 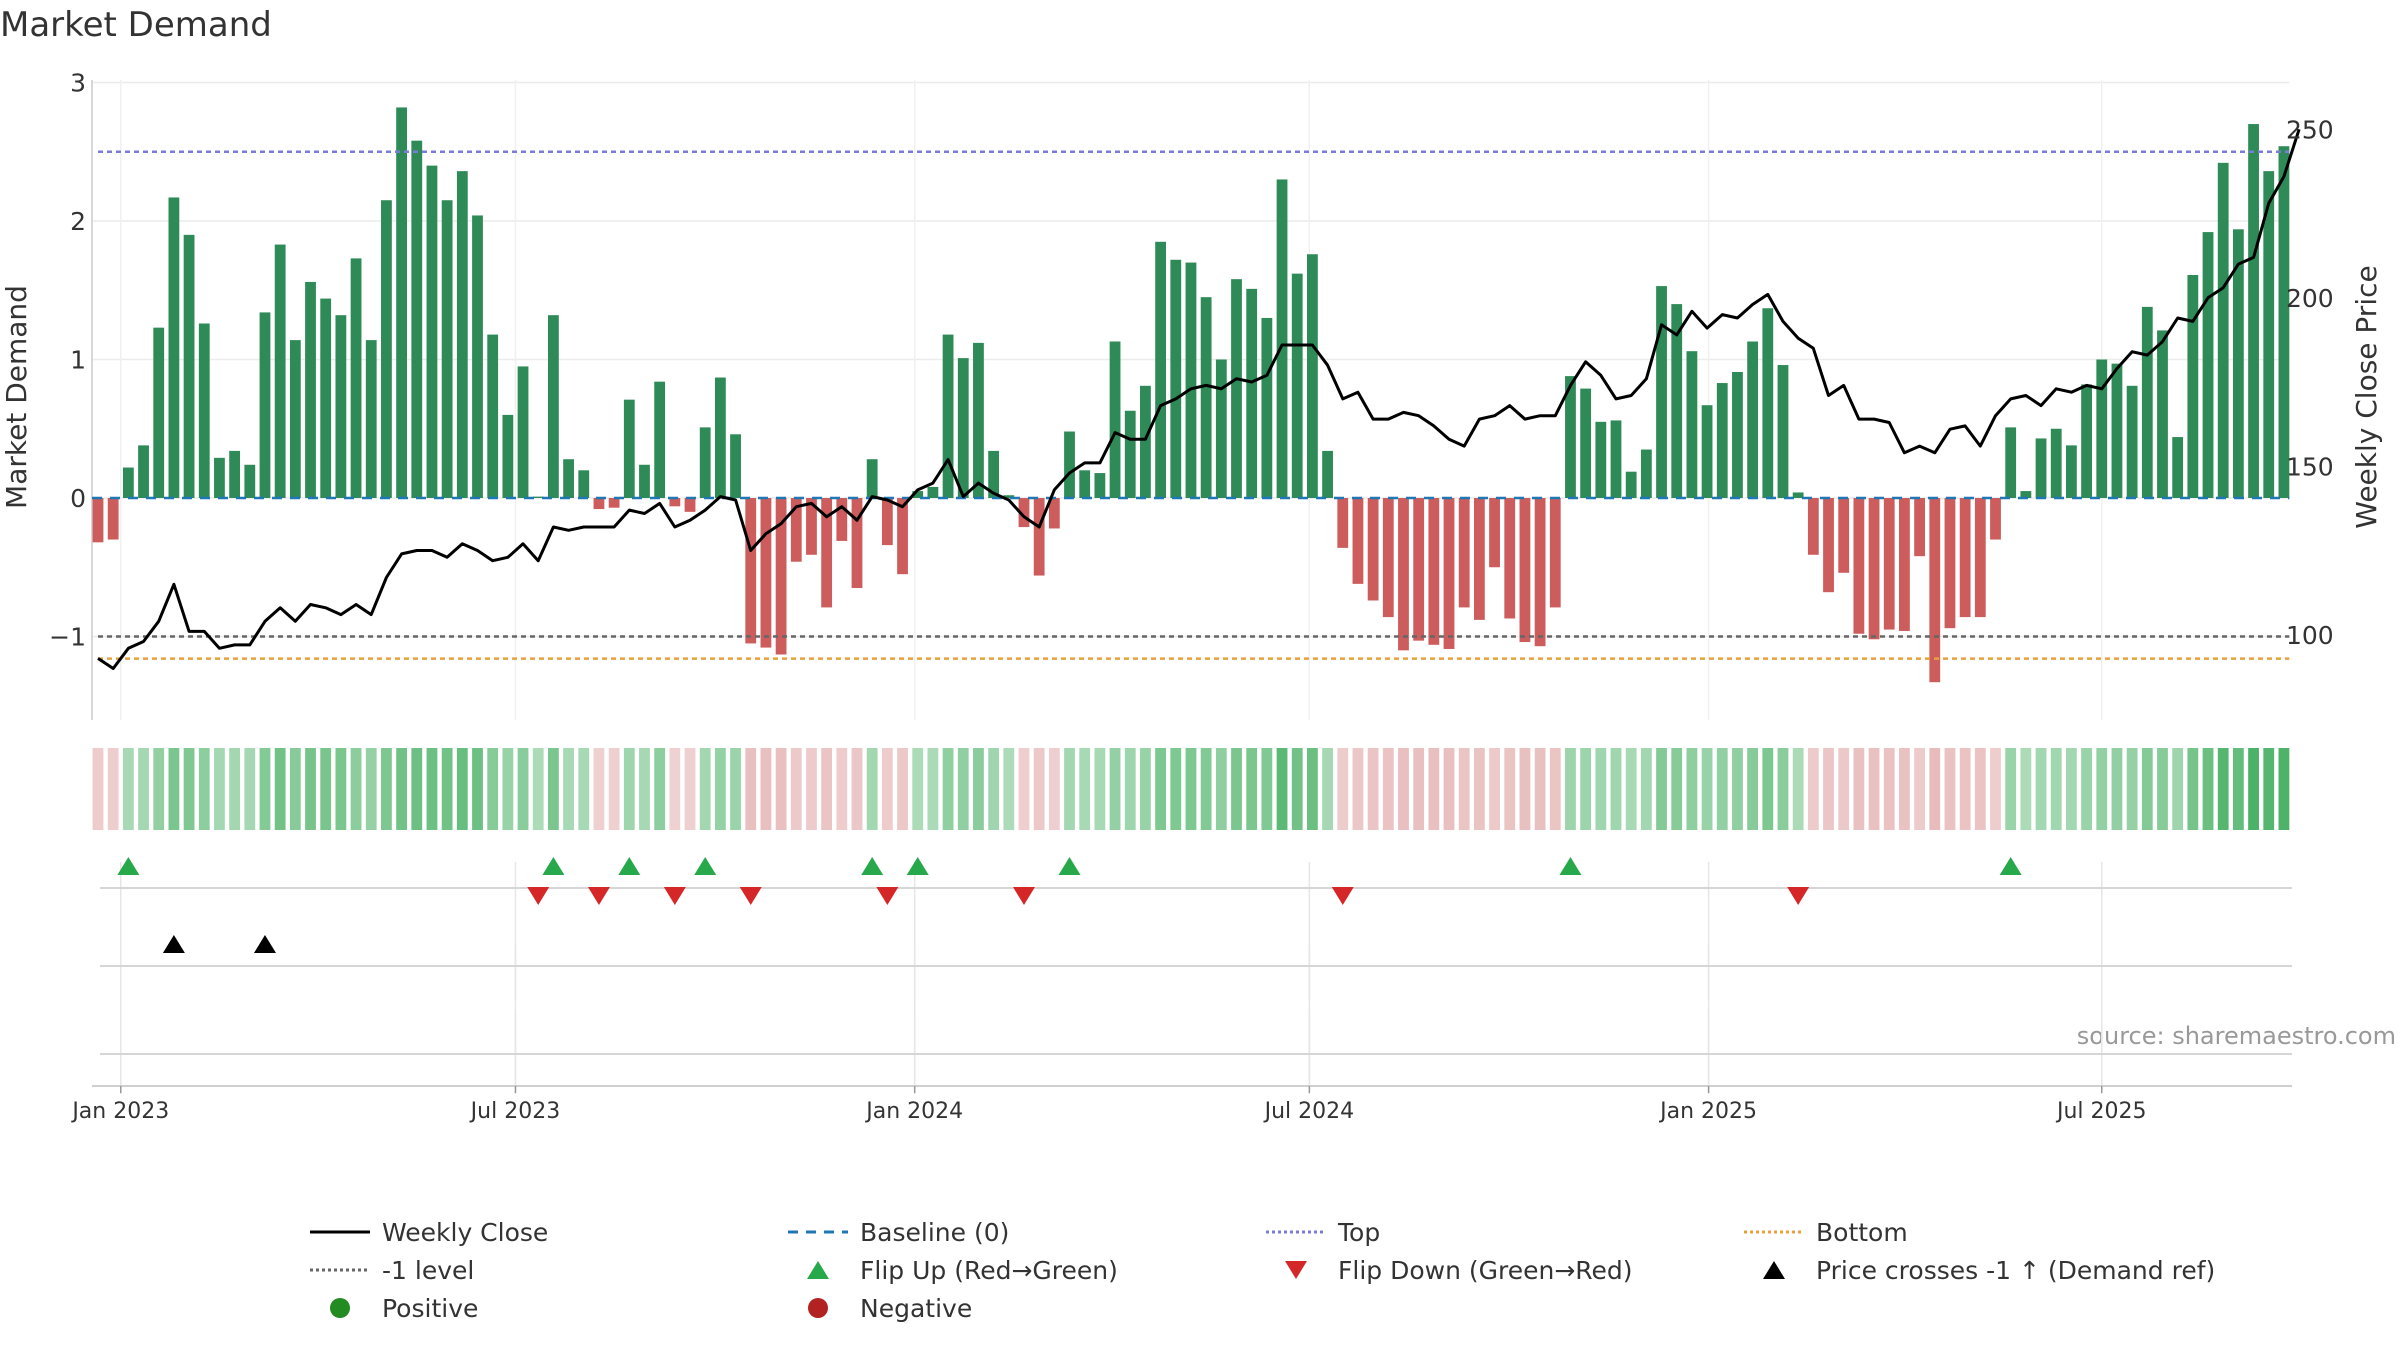 I want to click on legend-label: Flip Down (Green→Red), so click(x=1485, y=1270).